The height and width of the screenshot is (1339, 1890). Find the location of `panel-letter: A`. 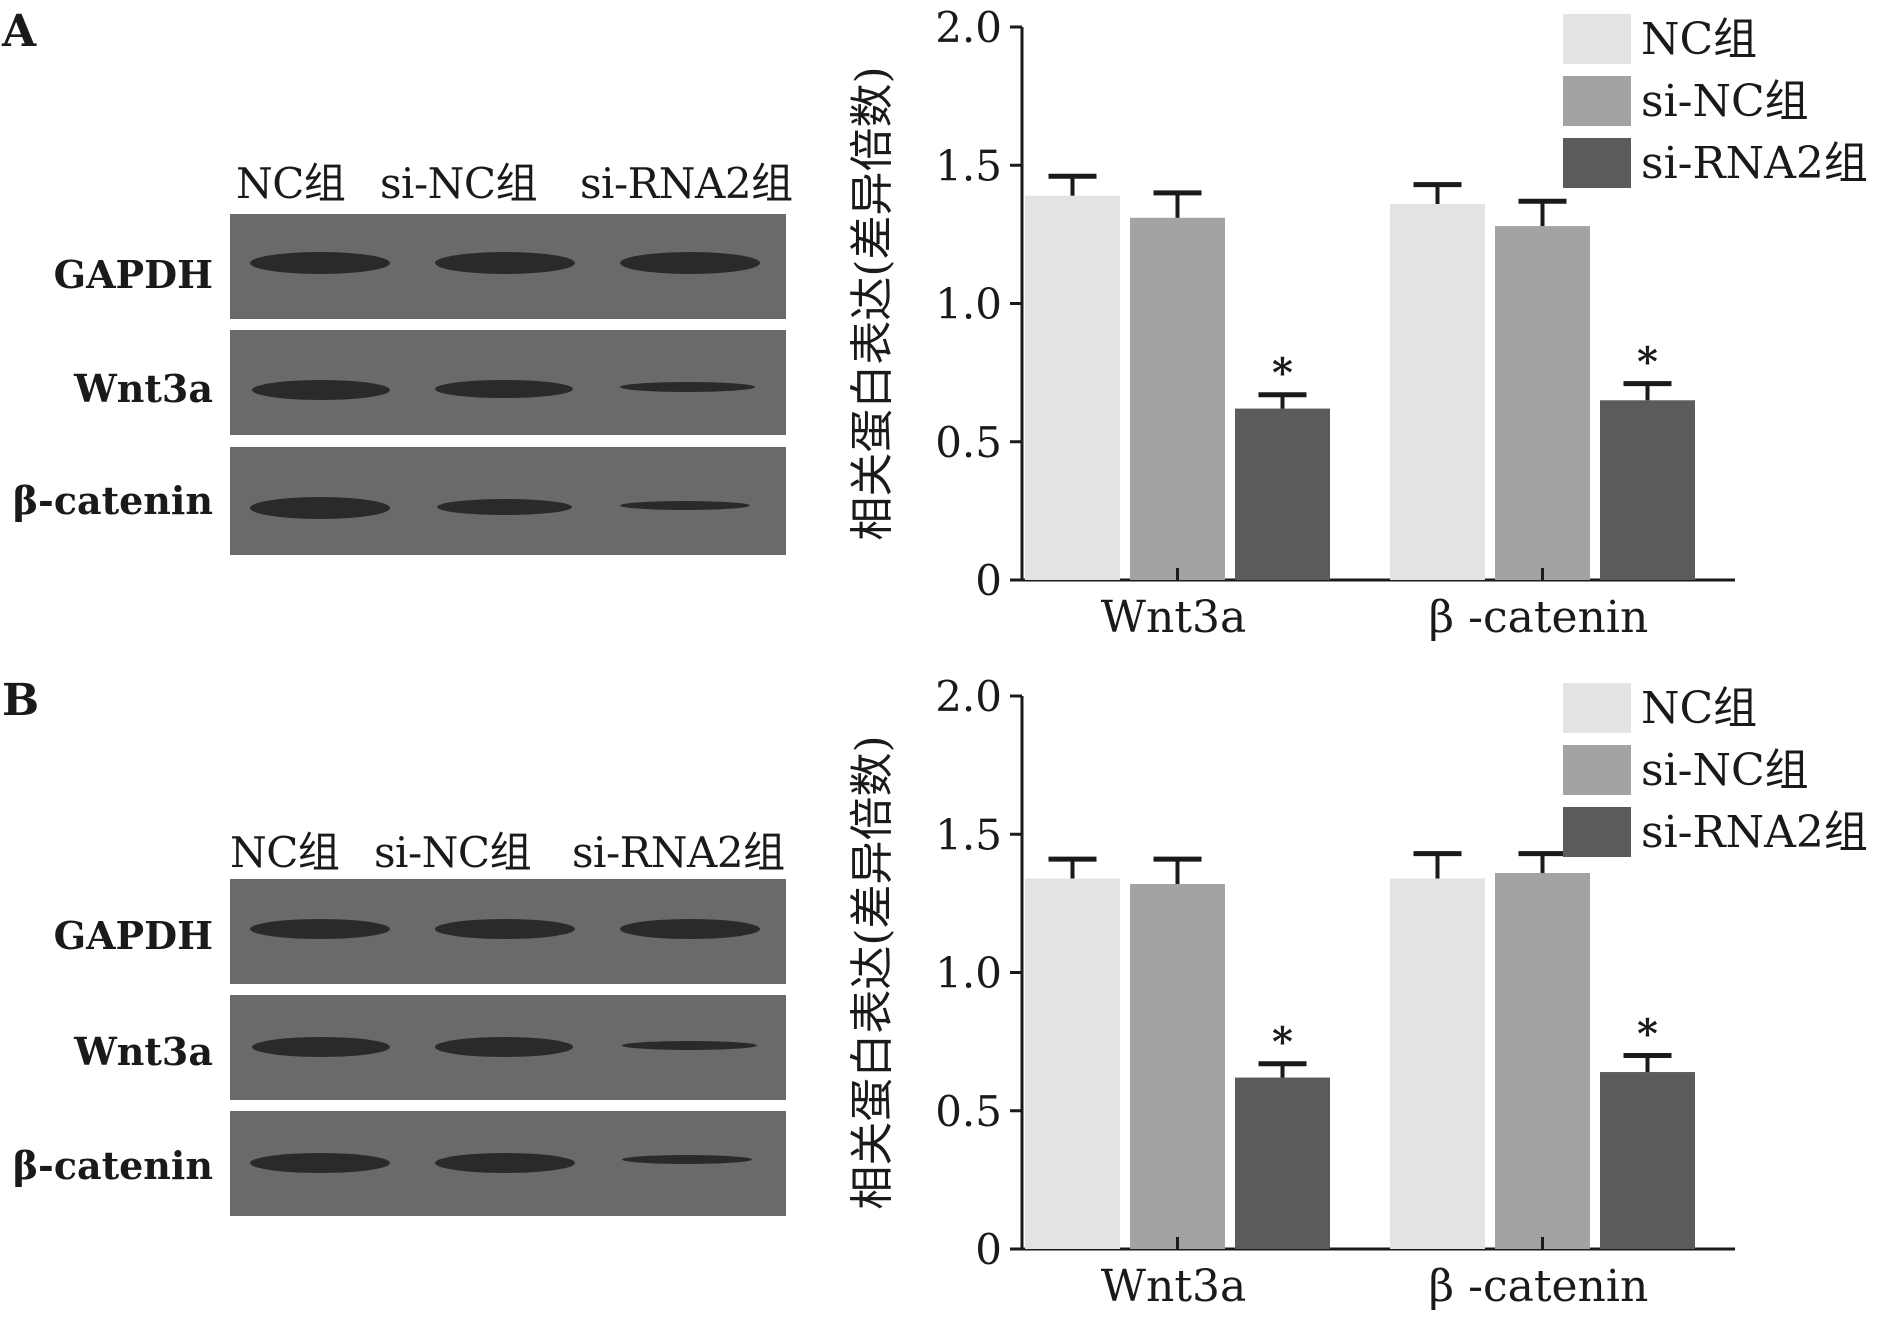

panel-letter: A is located at coordinates (19, 31).